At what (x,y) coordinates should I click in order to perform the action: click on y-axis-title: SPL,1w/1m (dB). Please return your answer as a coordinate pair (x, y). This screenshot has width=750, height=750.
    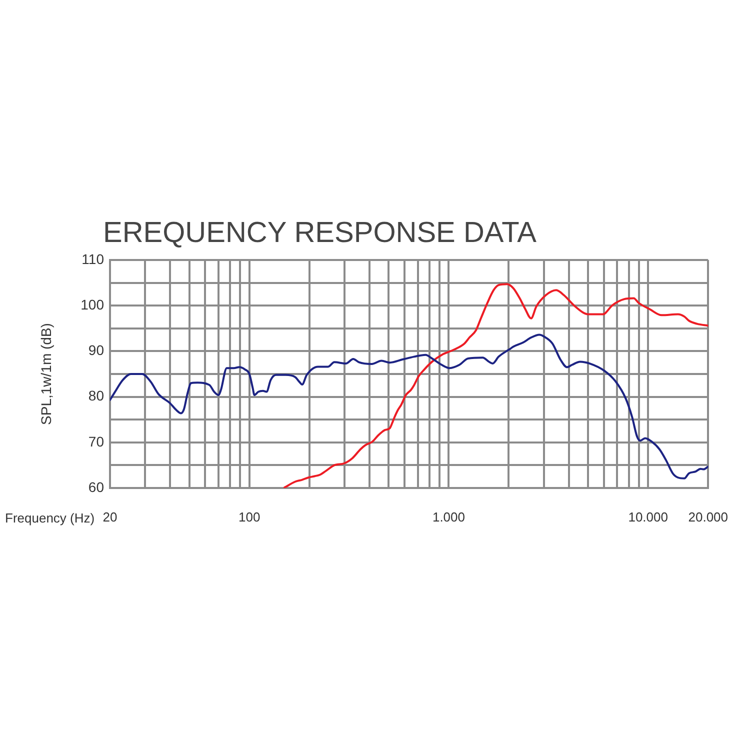
    Looking at the image, I should click on (46, 374).